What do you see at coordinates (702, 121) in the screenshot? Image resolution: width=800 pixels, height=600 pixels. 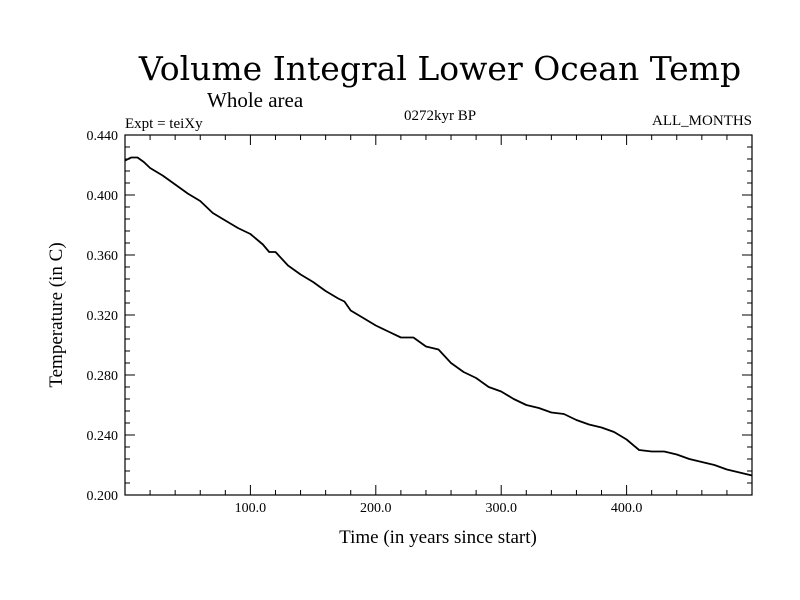 I see `months-label: ALL_MONTHS` at bounding box center [702, 121].